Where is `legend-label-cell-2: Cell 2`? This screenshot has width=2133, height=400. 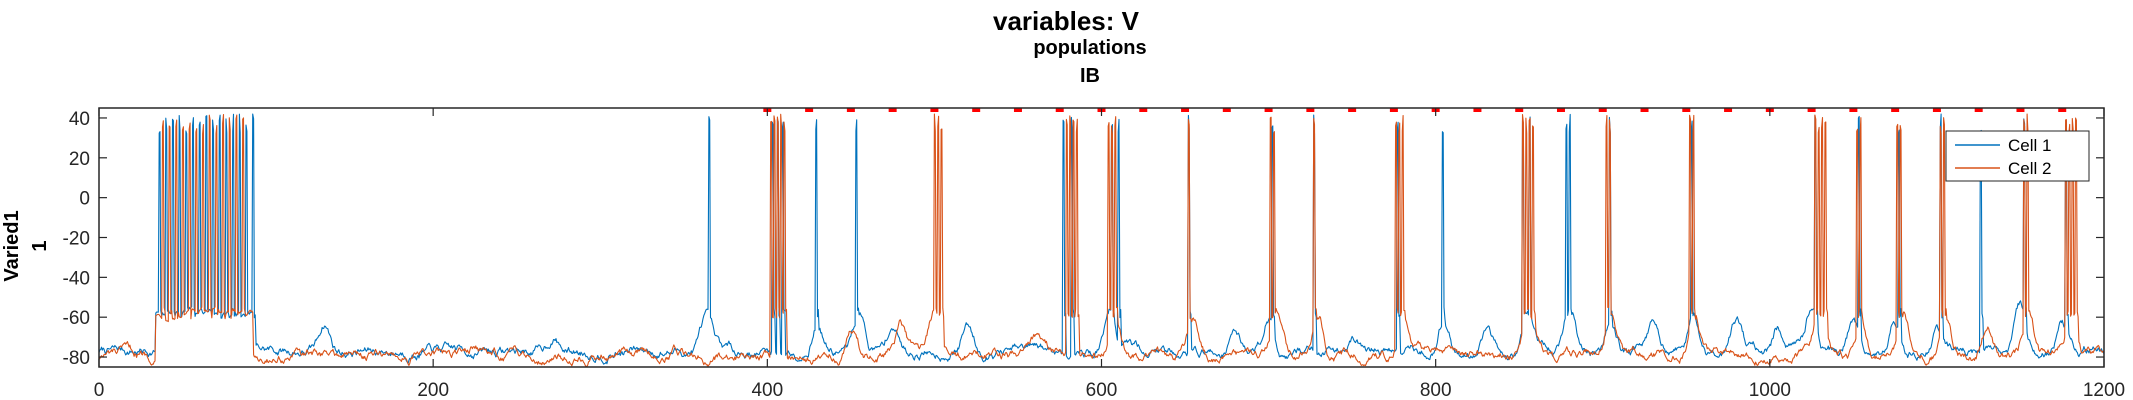 legend-label-cell-2: Cell 2 is located at coordinates (2029, 168).